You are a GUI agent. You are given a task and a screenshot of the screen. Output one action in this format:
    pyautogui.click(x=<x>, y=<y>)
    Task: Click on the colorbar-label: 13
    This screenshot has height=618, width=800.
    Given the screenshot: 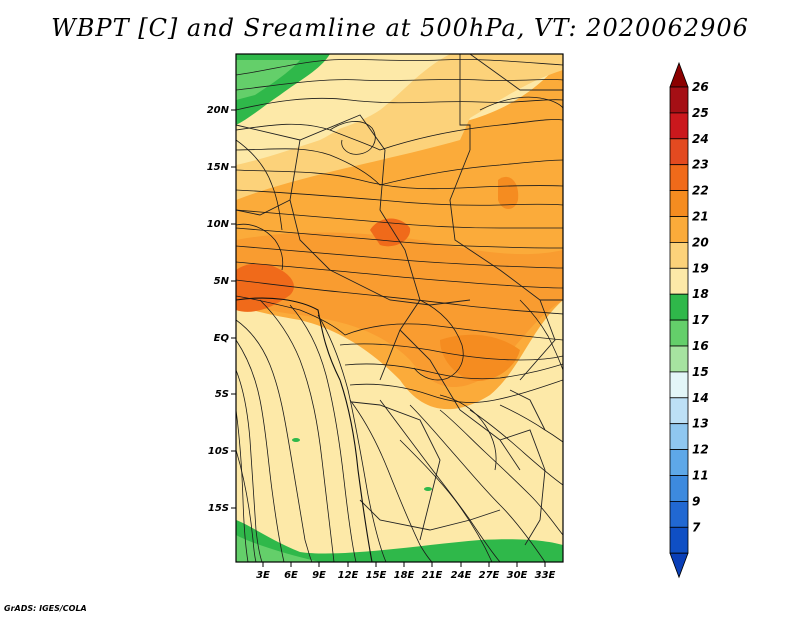 What is the action you would take?
    pyautogui.click(x=700, y=424)
    